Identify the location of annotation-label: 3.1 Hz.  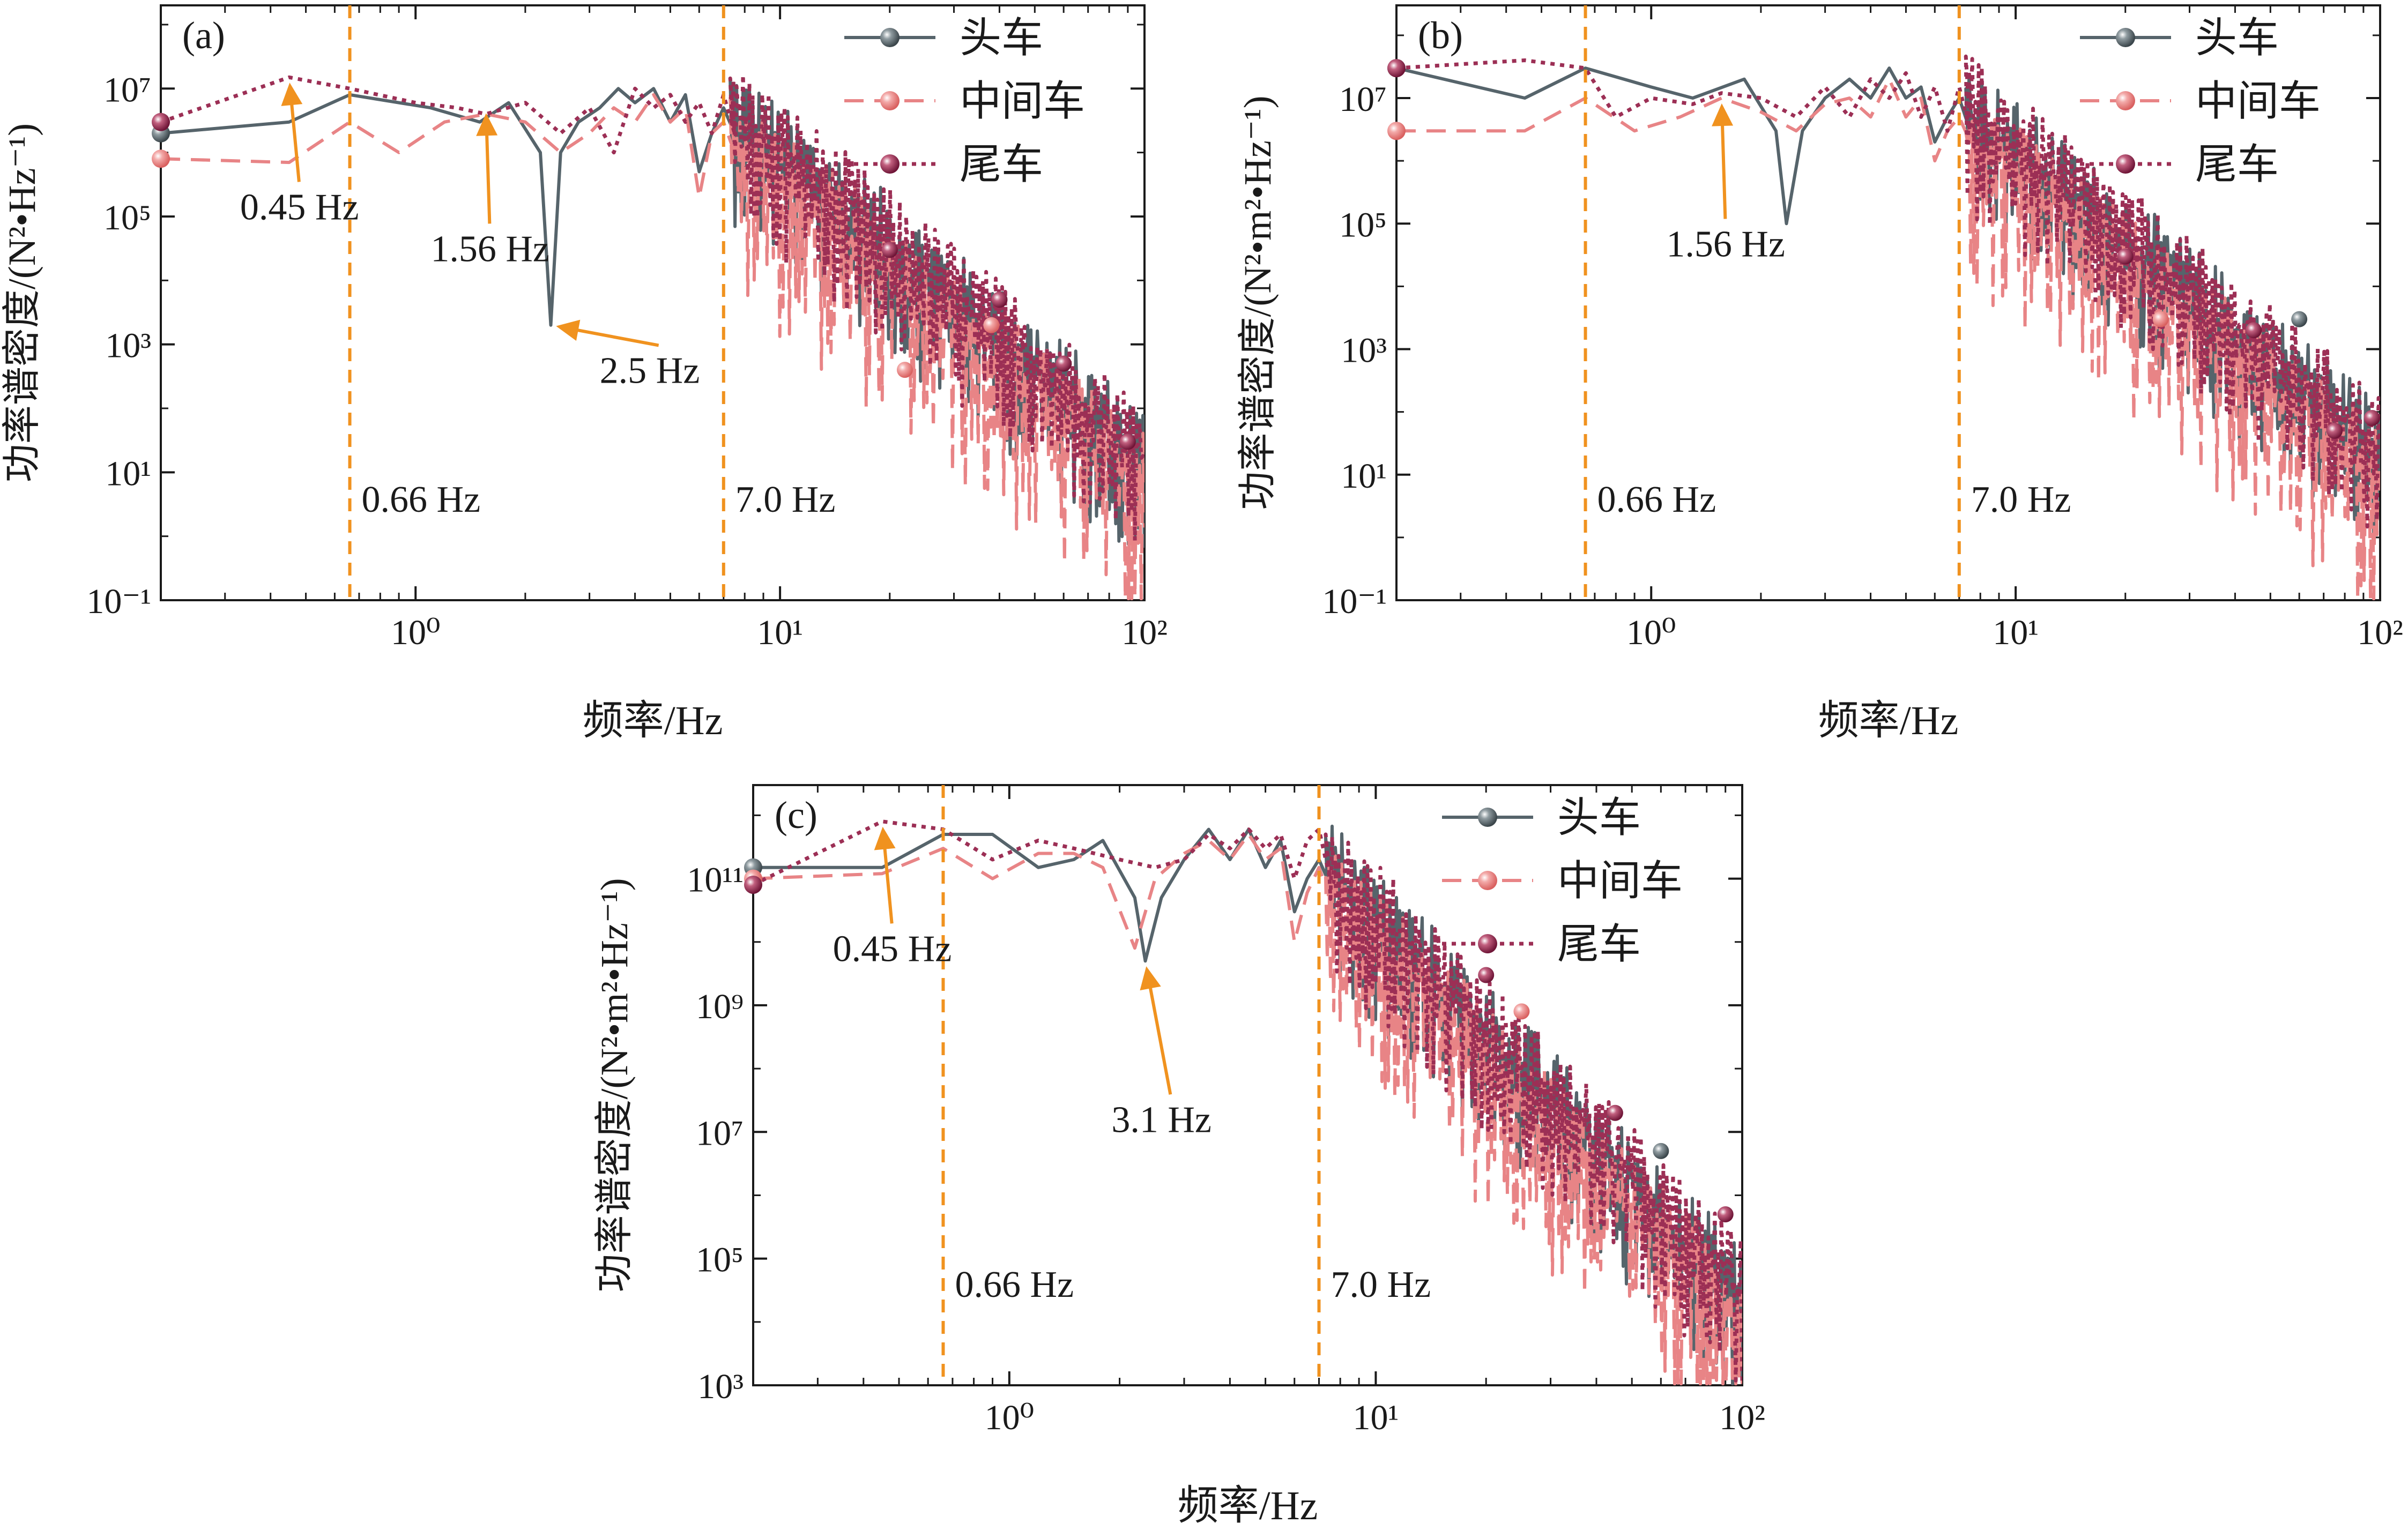
(1162, 1120).